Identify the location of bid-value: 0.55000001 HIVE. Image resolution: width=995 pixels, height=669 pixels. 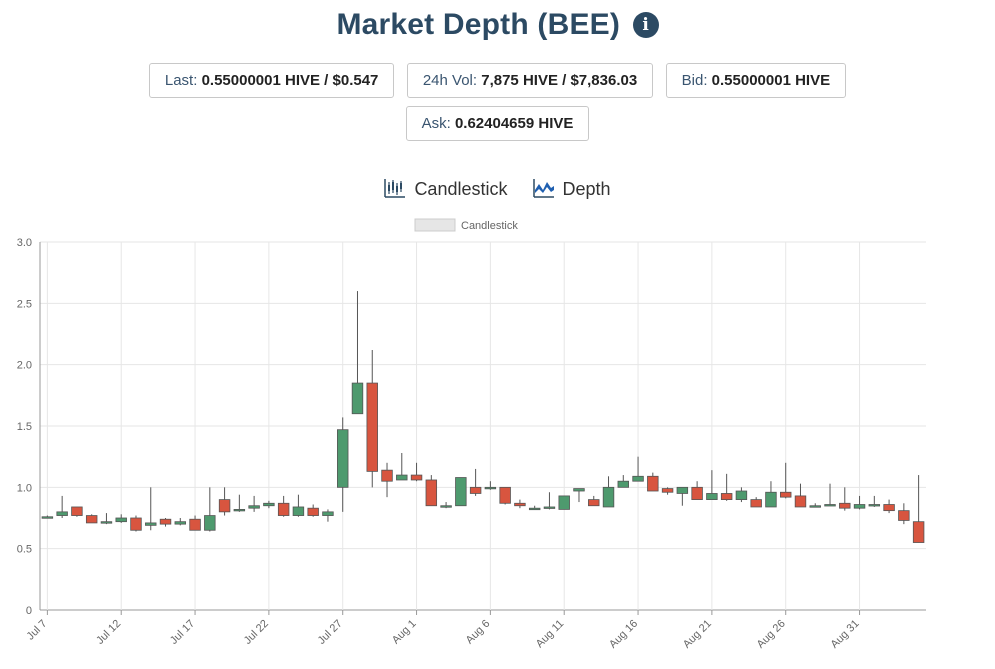
(771, 80).